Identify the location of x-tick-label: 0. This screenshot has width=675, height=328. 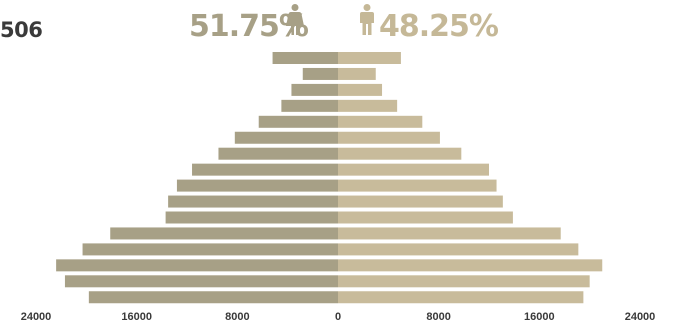
(338, 317).